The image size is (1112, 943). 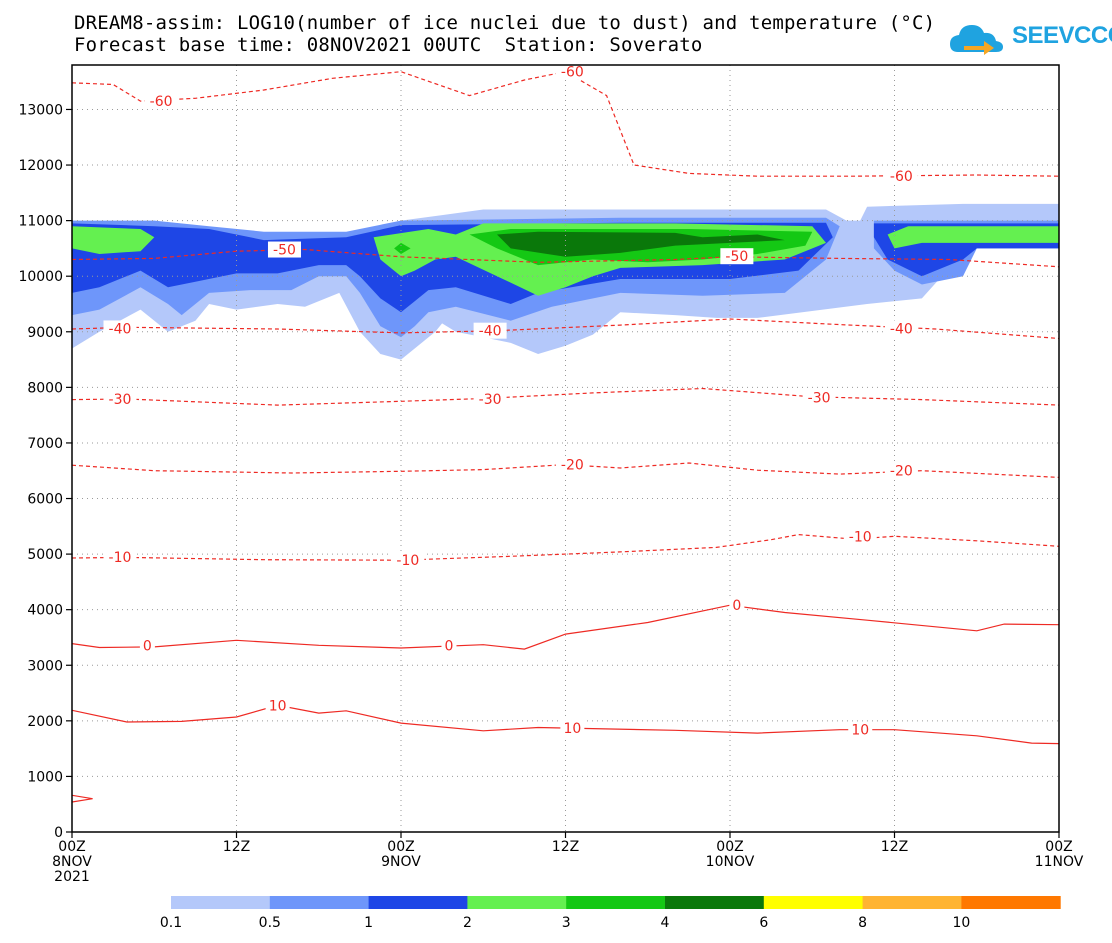 What do you see at coordinates (72, 877) in the screenshot?
I see `x-tick-label: 2021` at bounding box center [72, 877].